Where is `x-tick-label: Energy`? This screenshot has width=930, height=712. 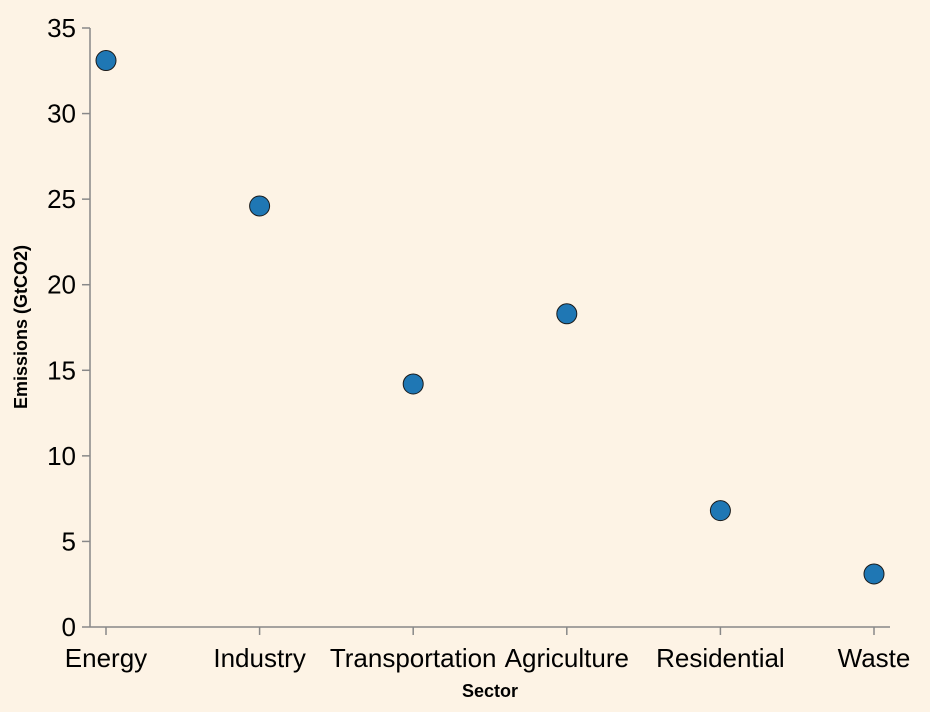
x-tick-label: Energy is located at coordinates (106, 658).